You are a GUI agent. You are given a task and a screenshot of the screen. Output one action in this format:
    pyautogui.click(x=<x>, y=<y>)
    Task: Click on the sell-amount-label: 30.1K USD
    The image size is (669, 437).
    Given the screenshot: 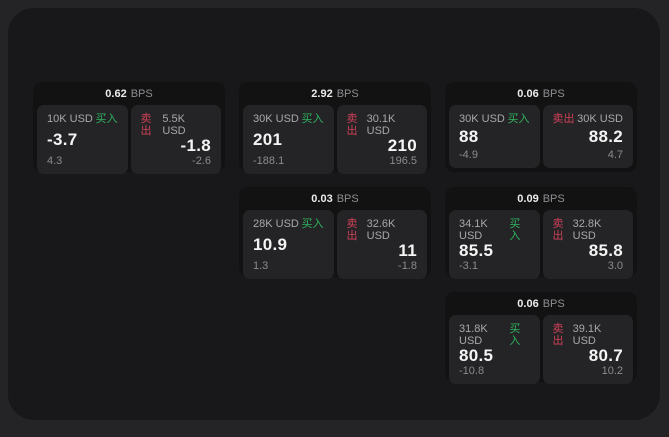 What is the action you would take?
    pyautogui.click(x=381, y=125)
    